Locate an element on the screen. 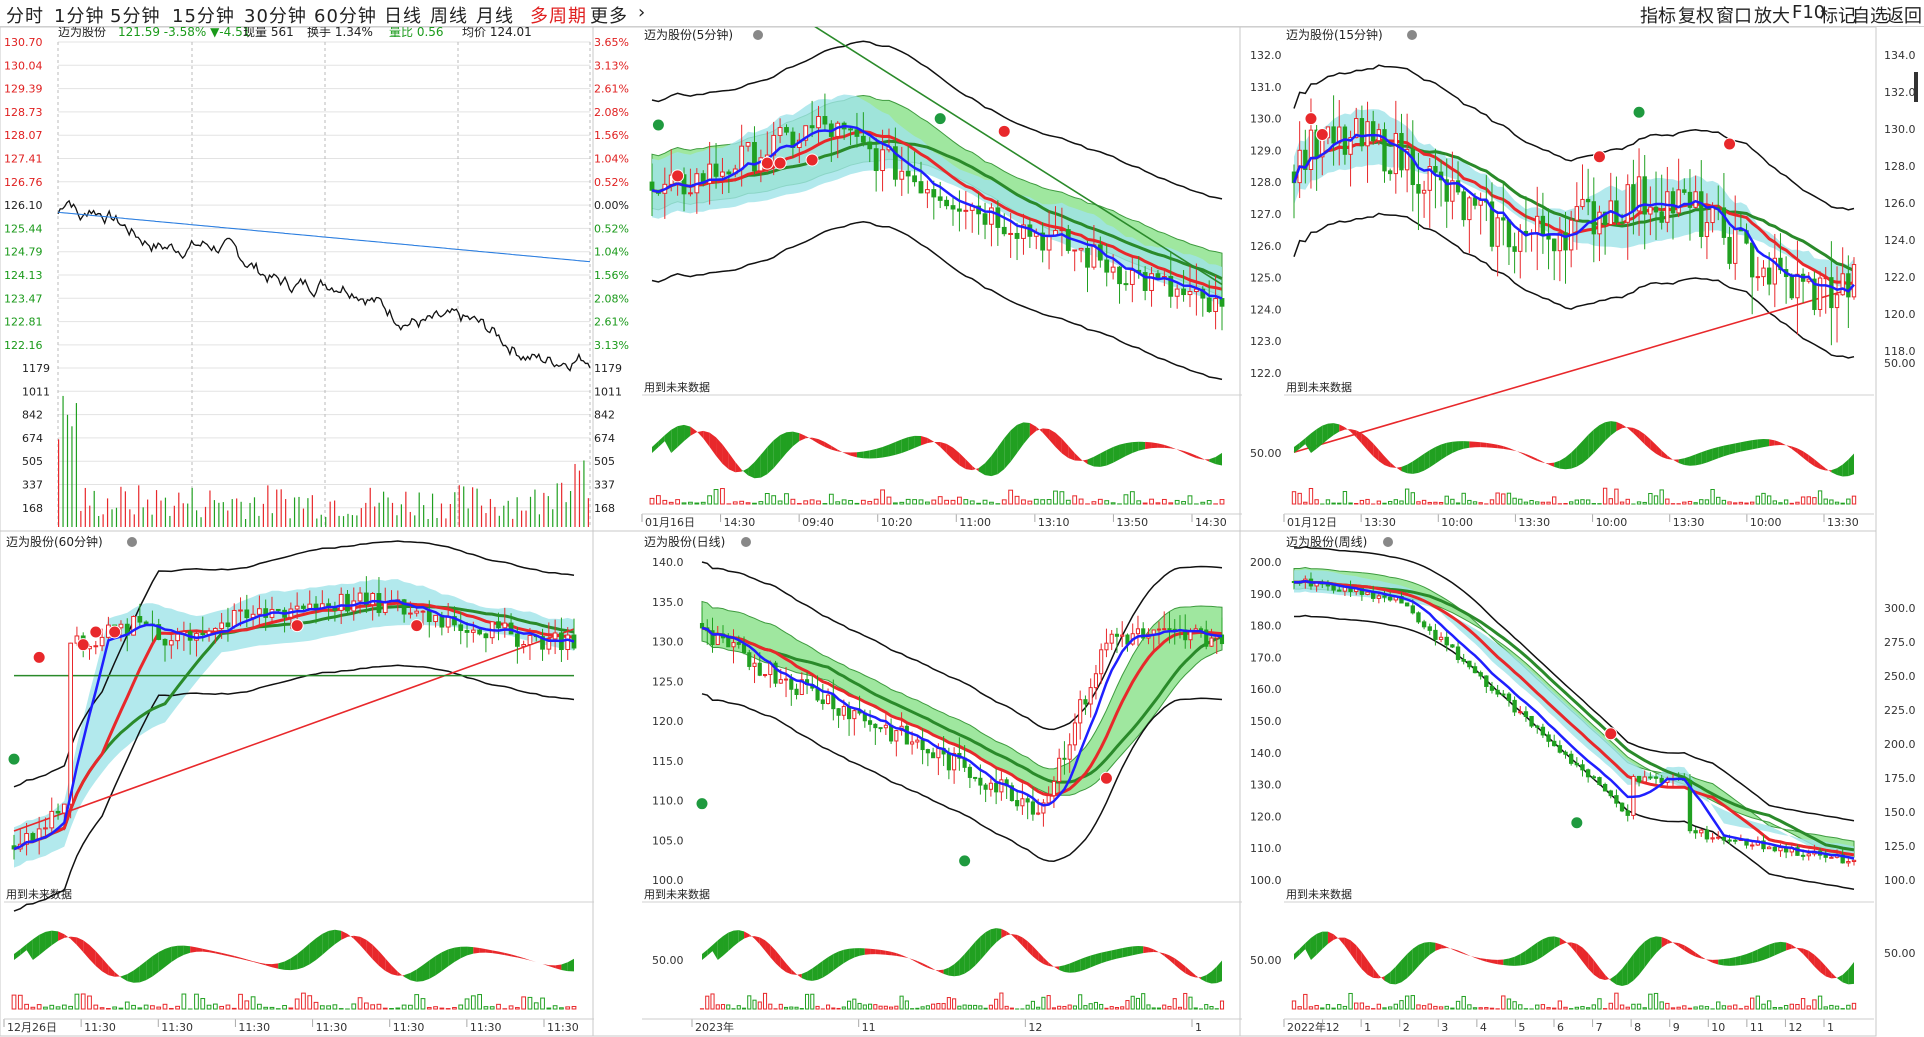  period-tab-1: 1分钟 is located at coordinates (79, 16).